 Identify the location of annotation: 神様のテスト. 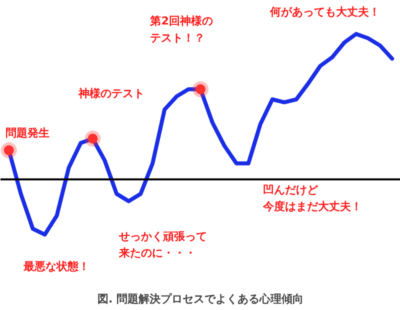
(110, 93).